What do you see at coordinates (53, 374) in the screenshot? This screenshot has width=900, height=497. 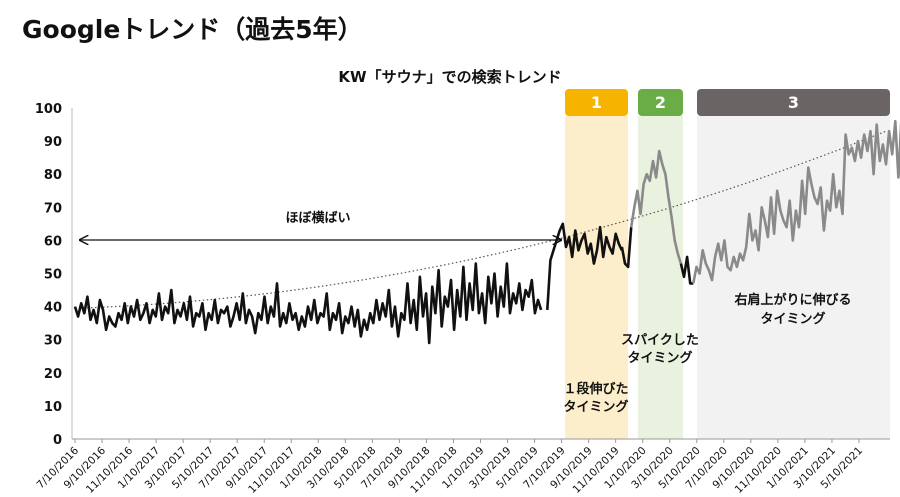 I see `y-tick-label: 20` at bounding box center [53, 374].